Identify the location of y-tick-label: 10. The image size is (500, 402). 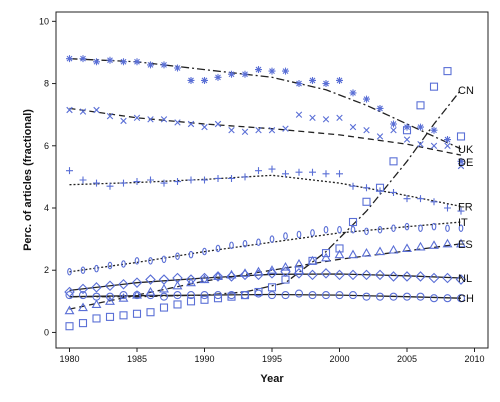
(44, 21).